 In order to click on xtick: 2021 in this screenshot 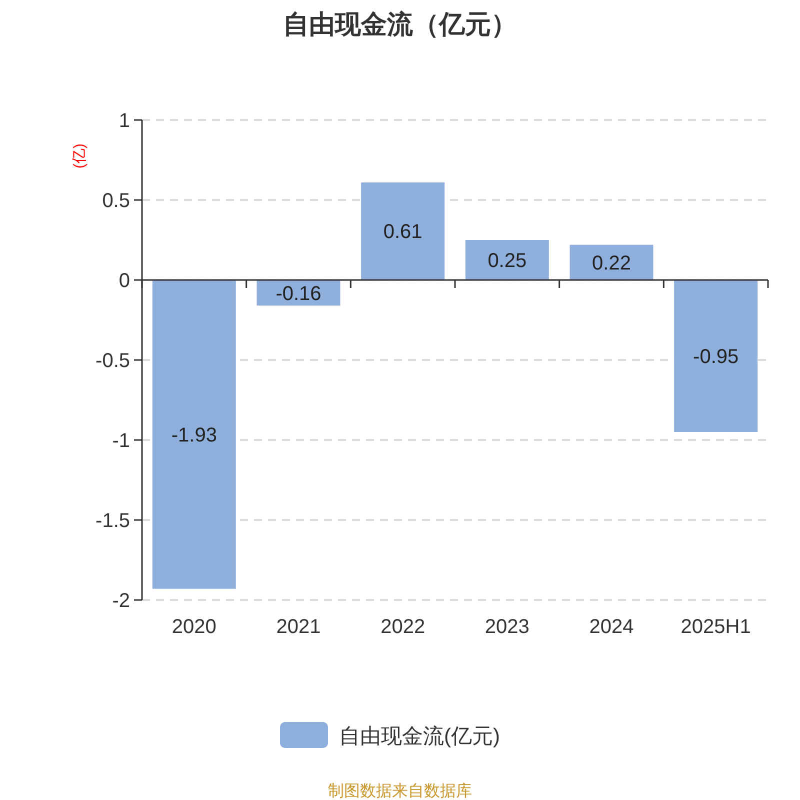, I will do `click(298, 627)`.